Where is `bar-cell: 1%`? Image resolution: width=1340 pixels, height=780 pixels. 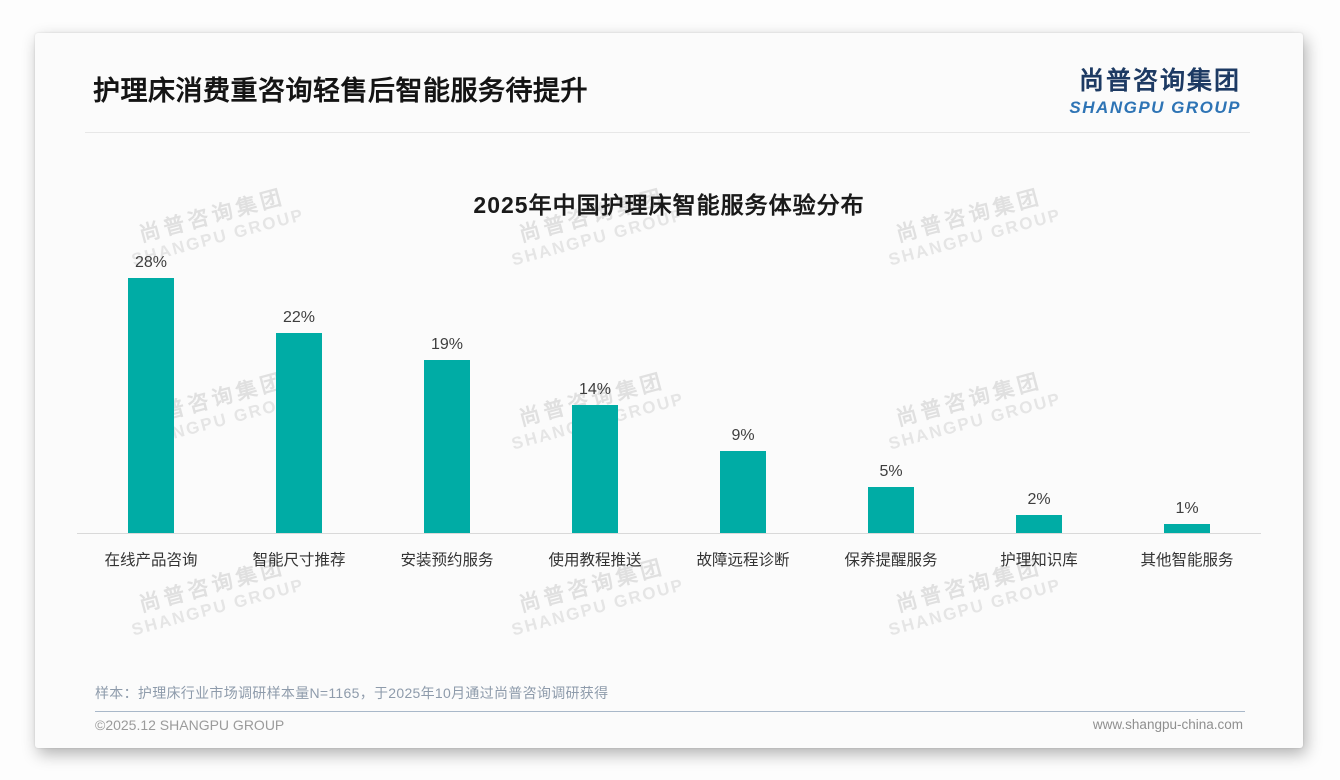 bar-cell: 1% is located at coordinates (1187, 516).